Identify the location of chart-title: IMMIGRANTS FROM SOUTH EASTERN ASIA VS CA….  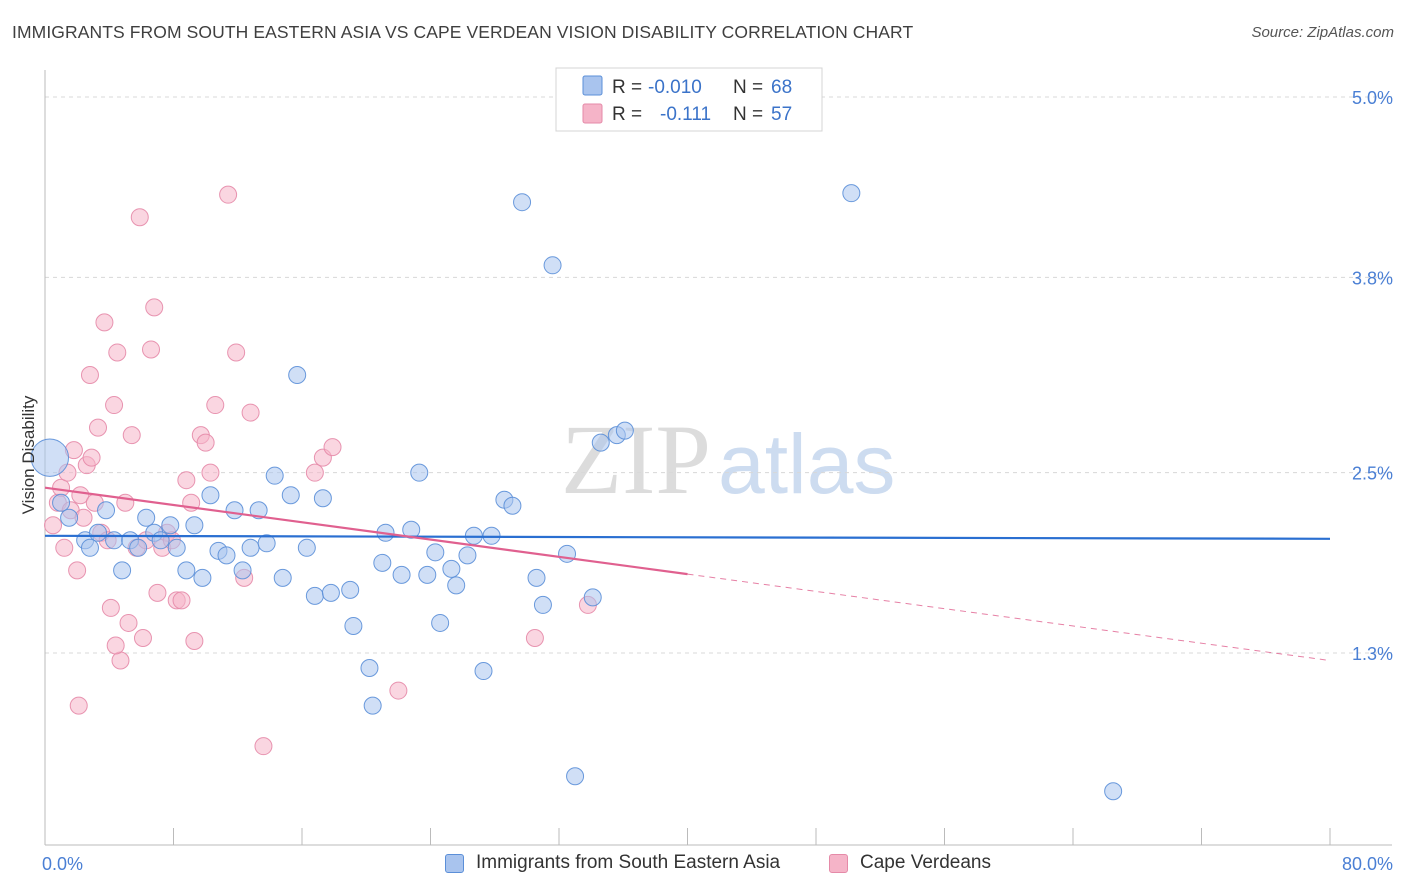
(463, 32).